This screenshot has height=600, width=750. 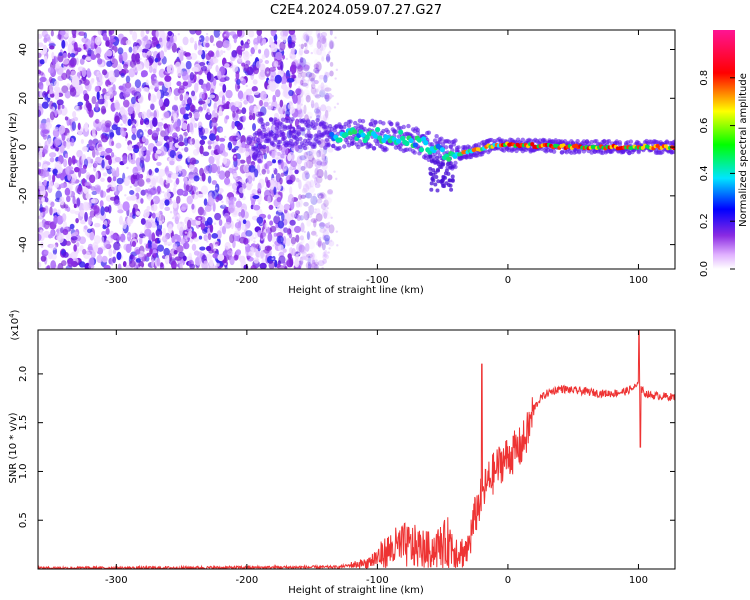 I want to click on x-axis-label-bottom: Height of straight line (km), so click(x=356, y=590).